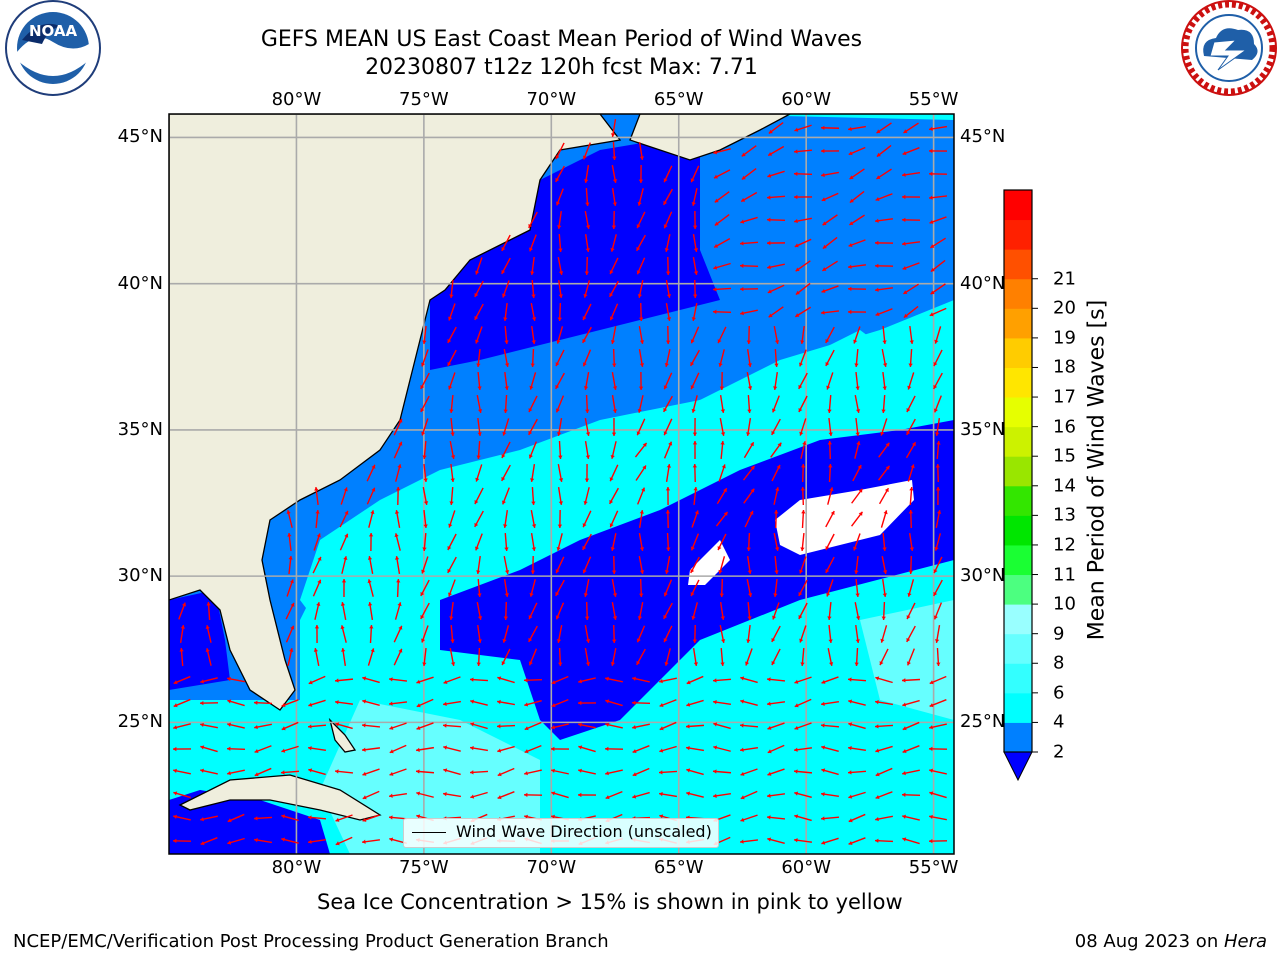 The image size is (1280, 960). I want to click on colorbar-tick-label: 20, so click(1064, 308).